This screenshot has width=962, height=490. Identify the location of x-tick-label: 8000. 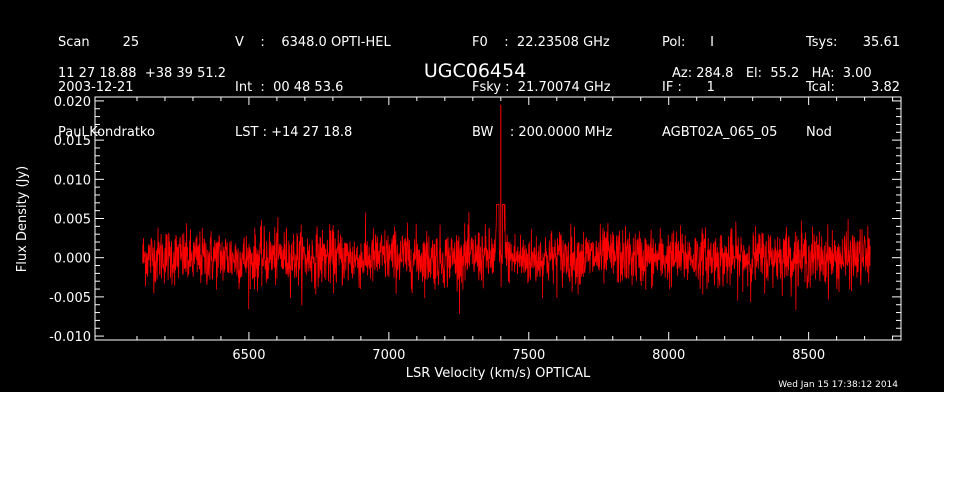
(668, 355).